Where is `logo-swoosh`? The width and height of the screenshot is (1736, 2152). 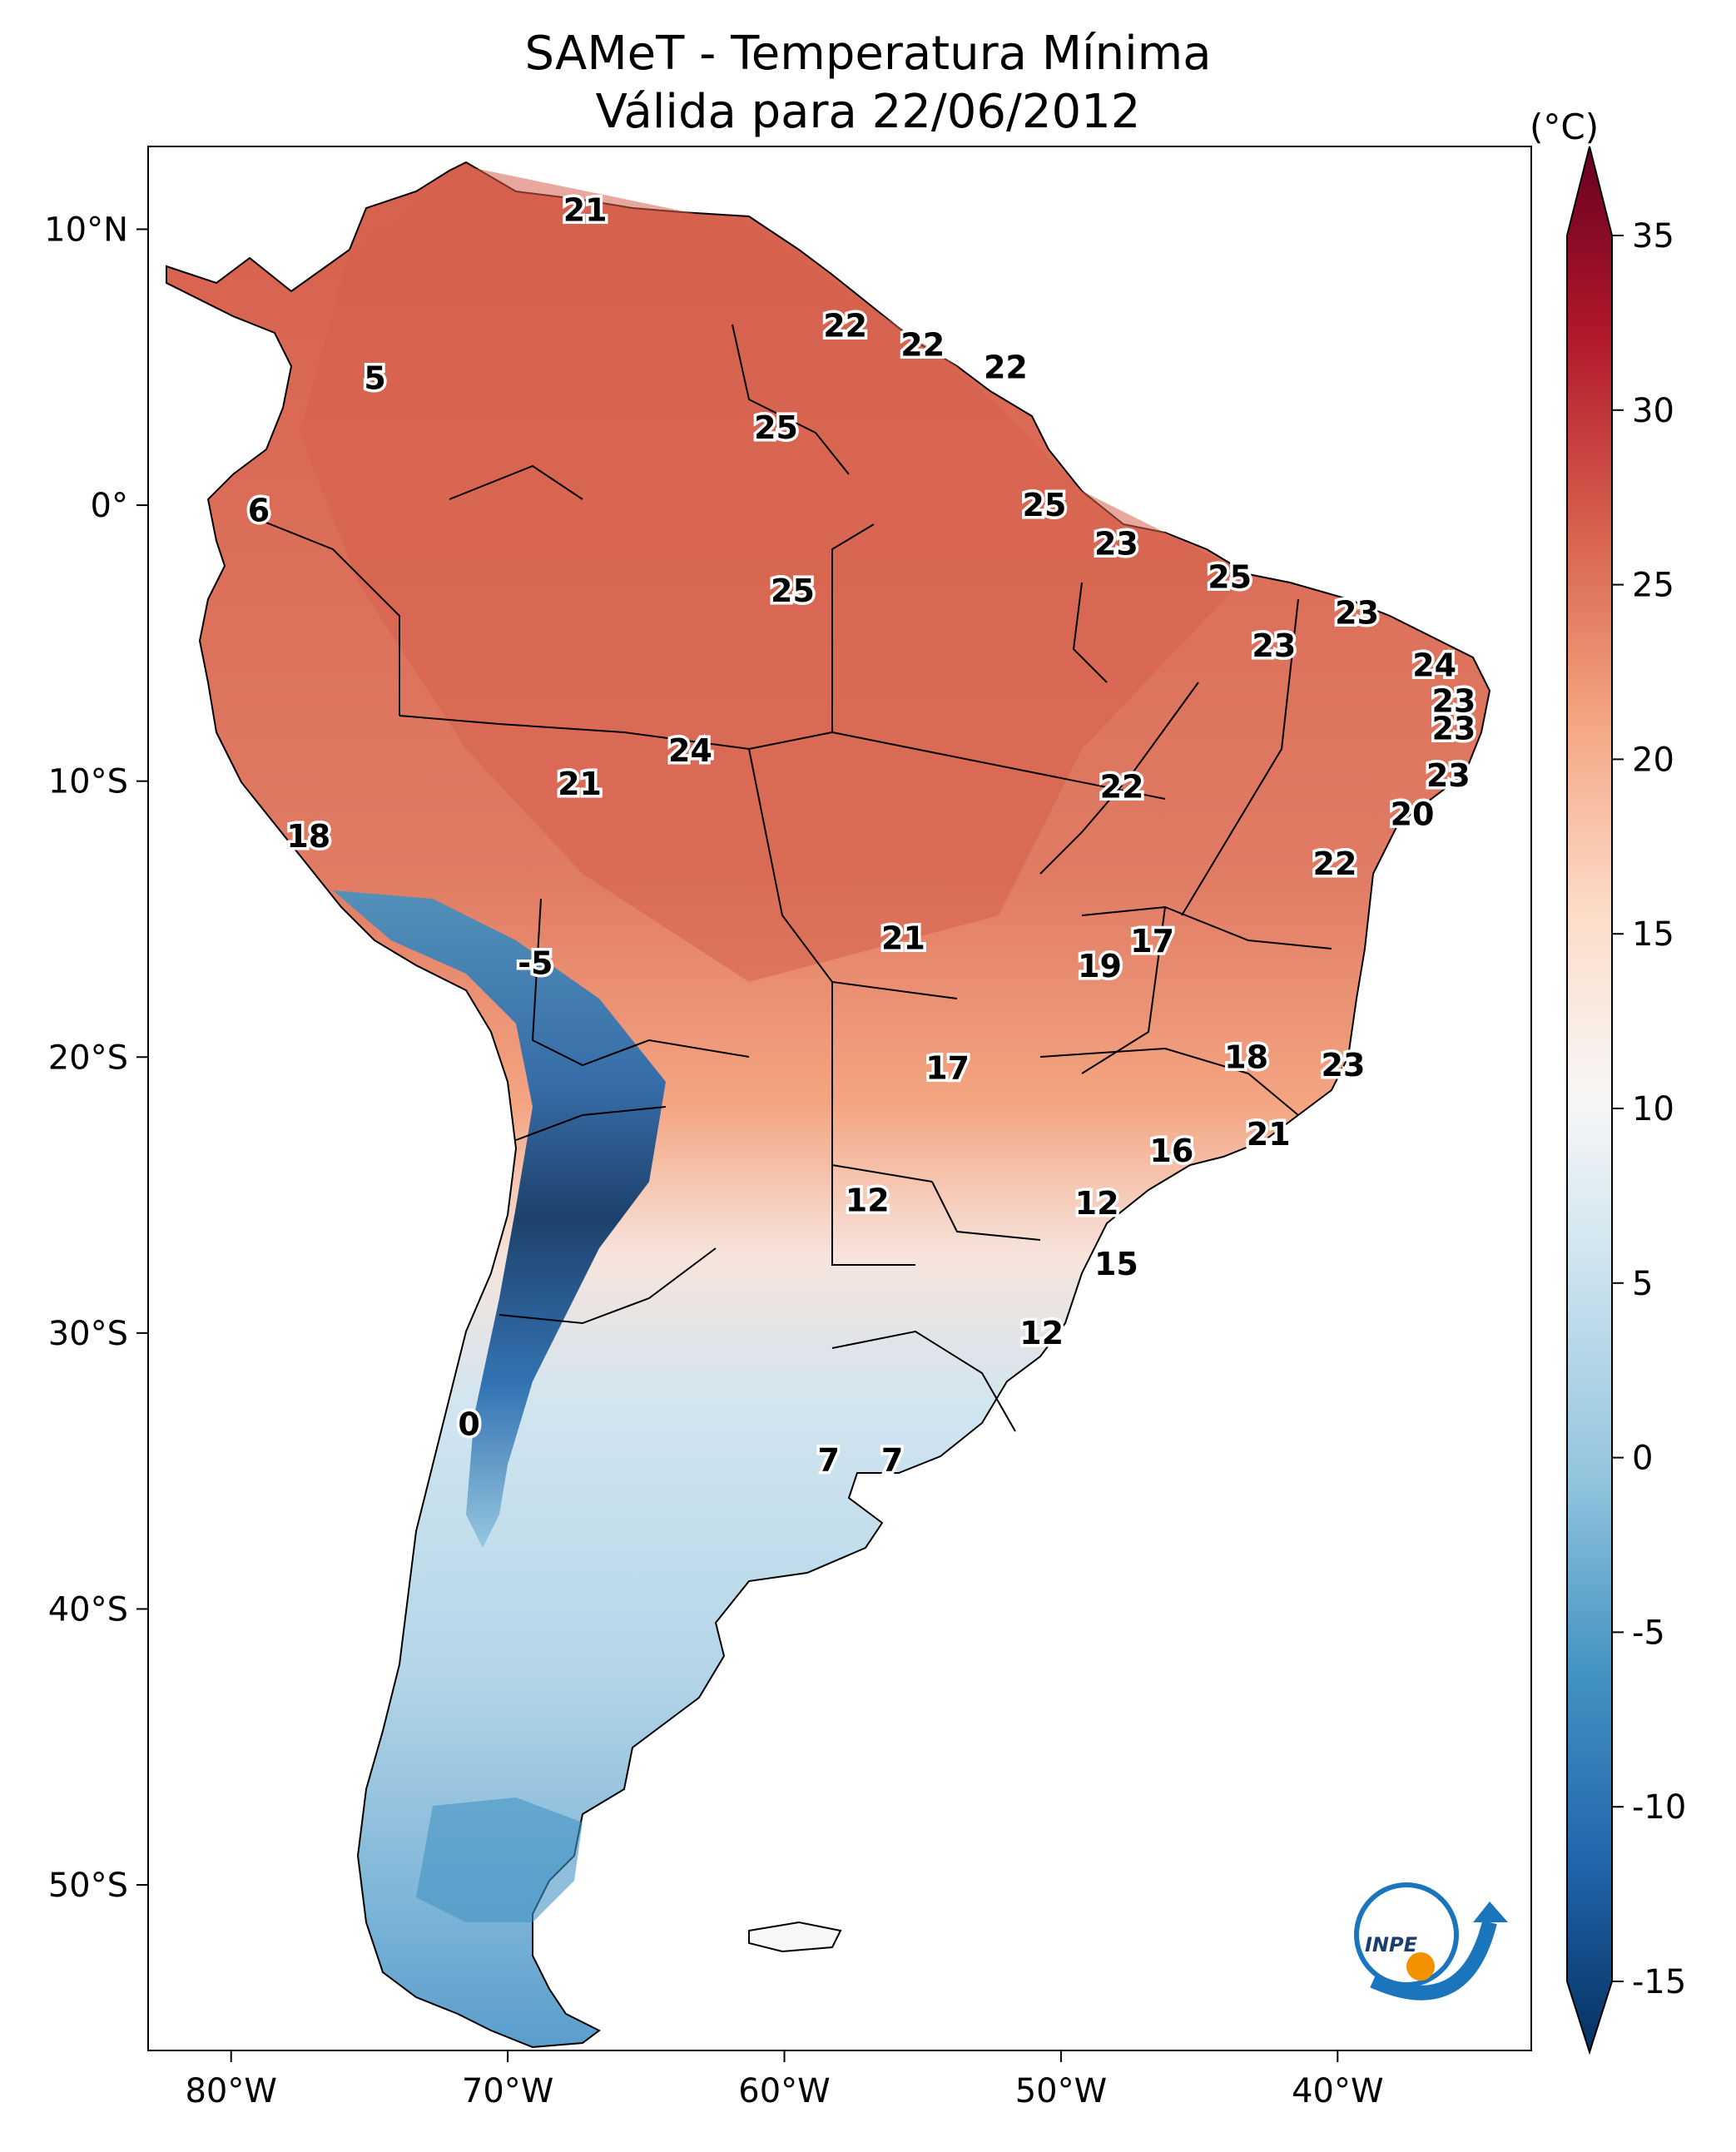 logo-swoosh is located at coordinates (1434, 1960).